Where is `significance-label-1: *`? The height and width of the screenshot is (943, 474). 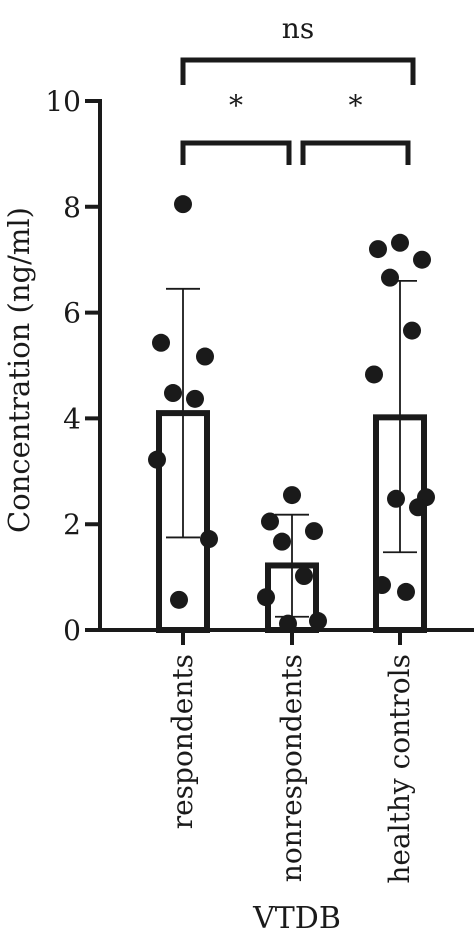
significance-label-1: * is located at coordinates (356, 105).